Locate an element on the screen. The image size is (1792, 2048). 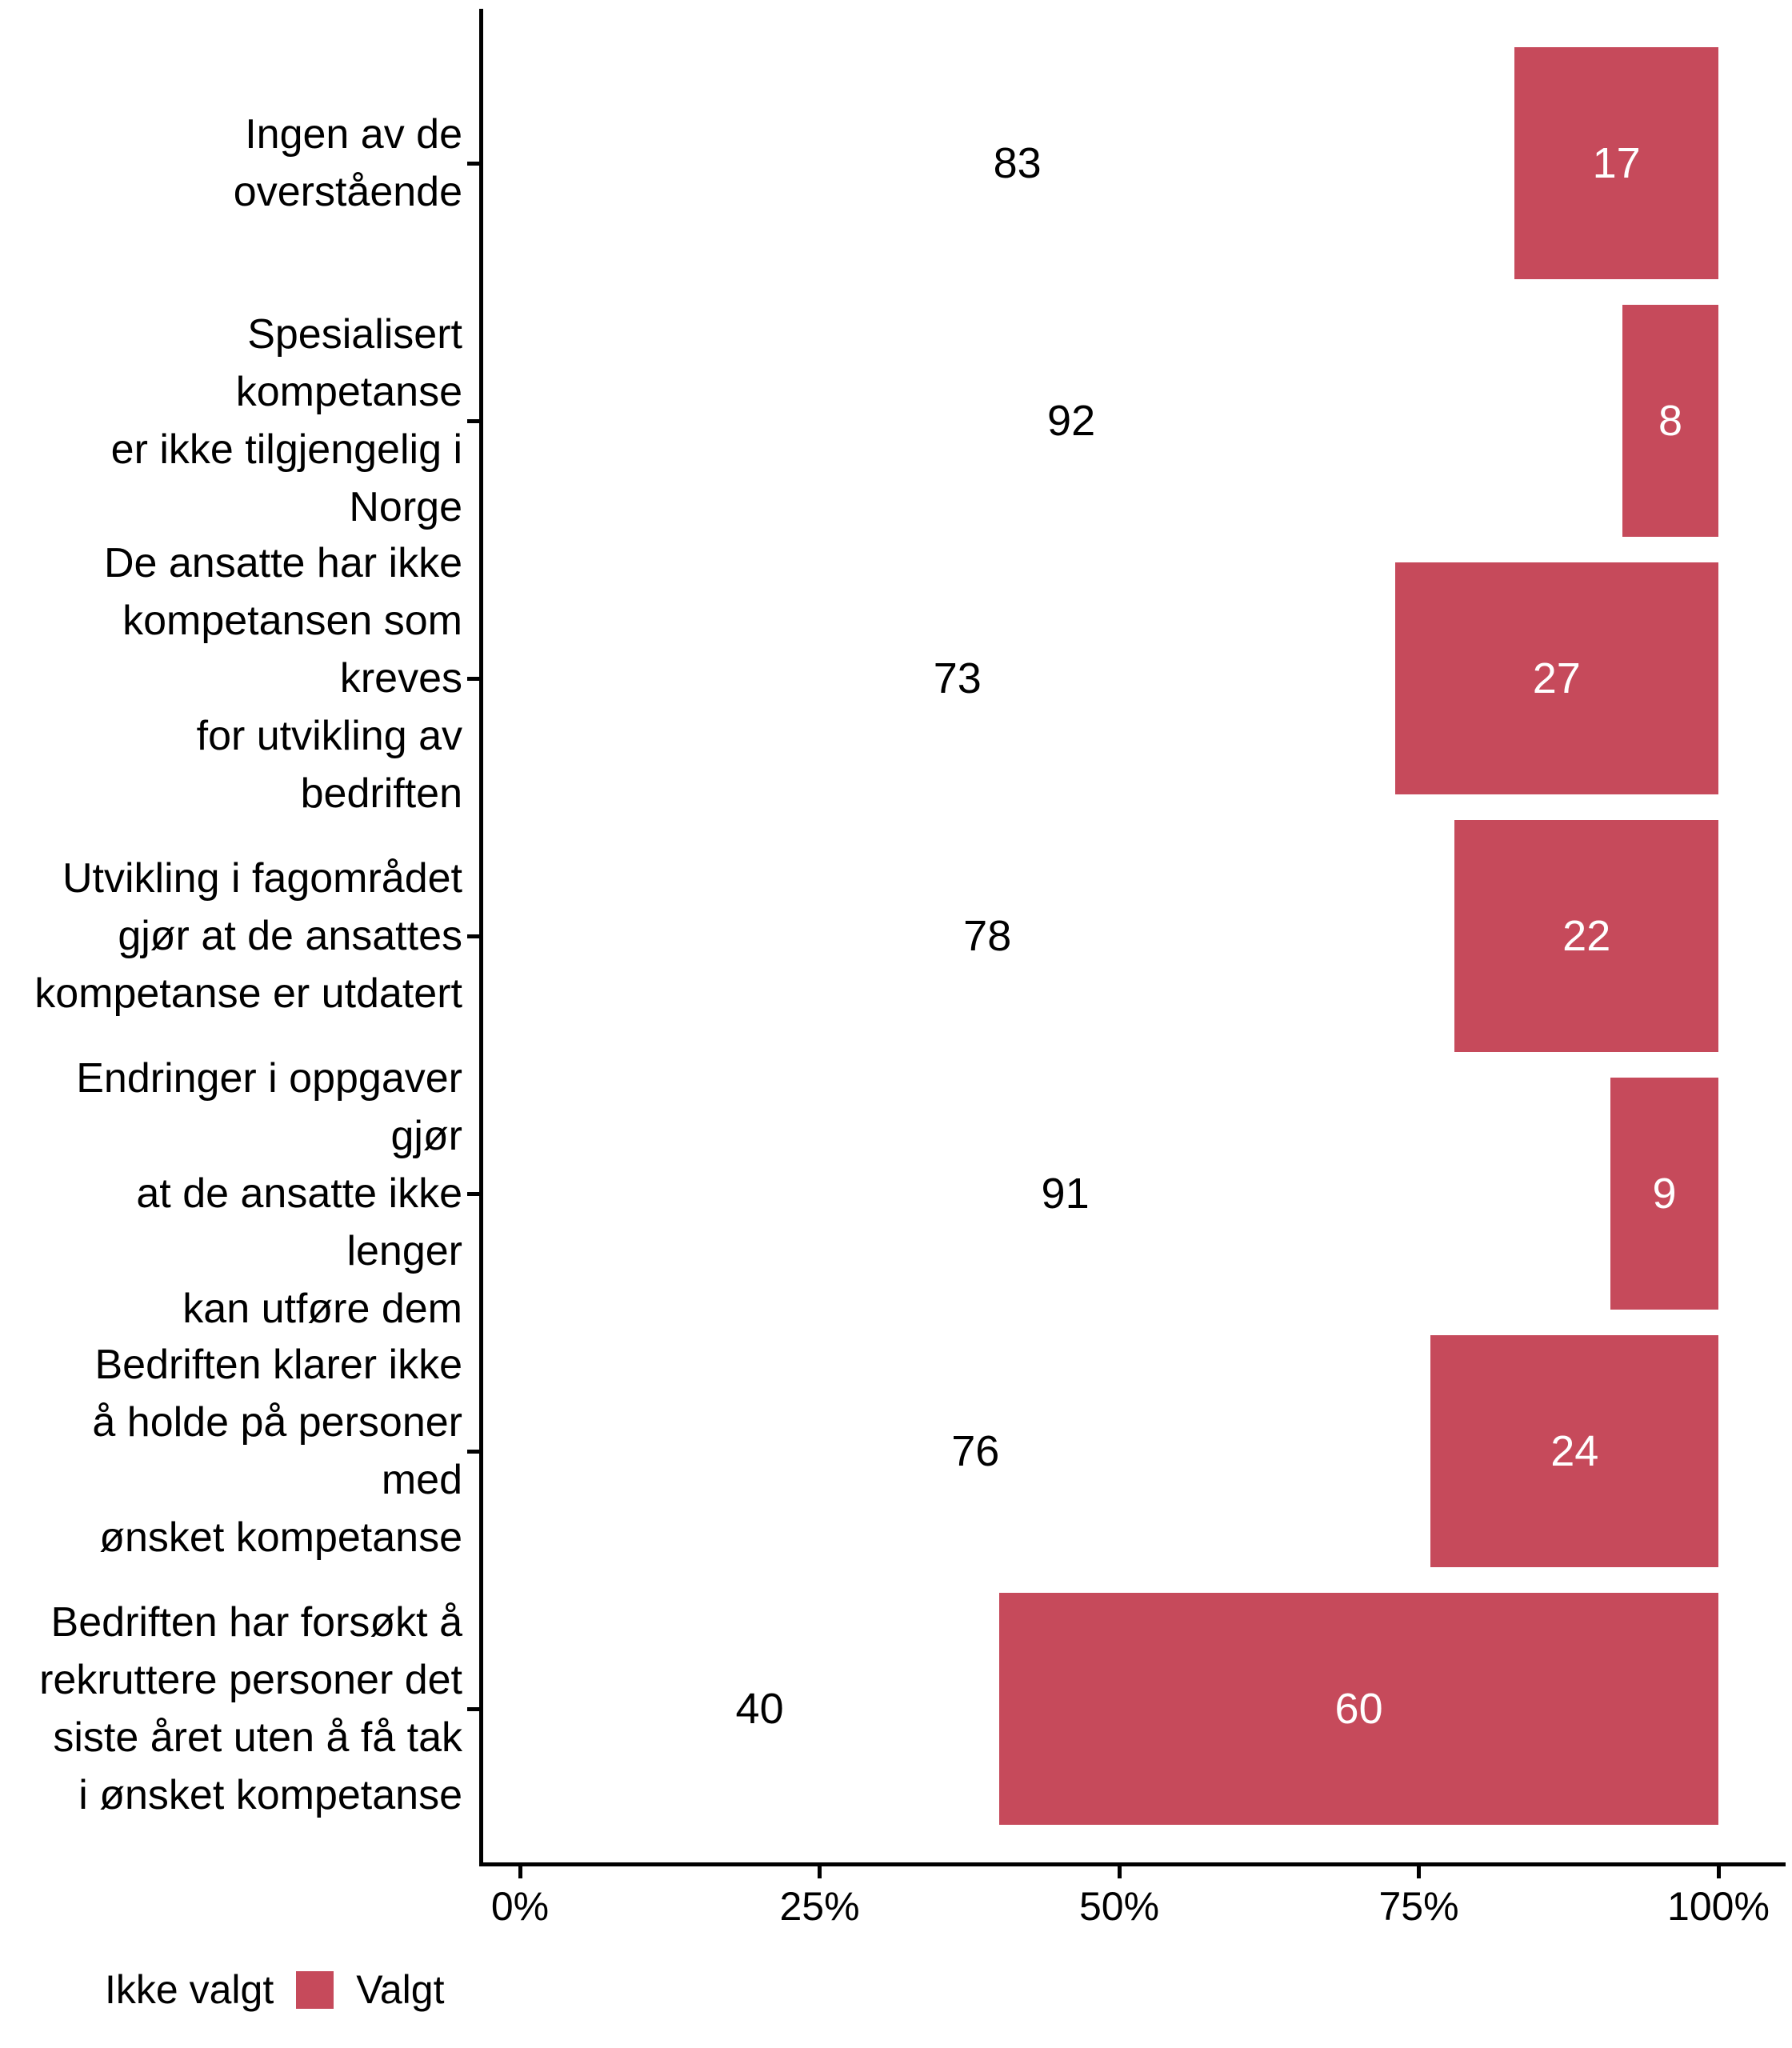
bar-value-label-valgt: 9 is located at coordinates (1664, 1194).